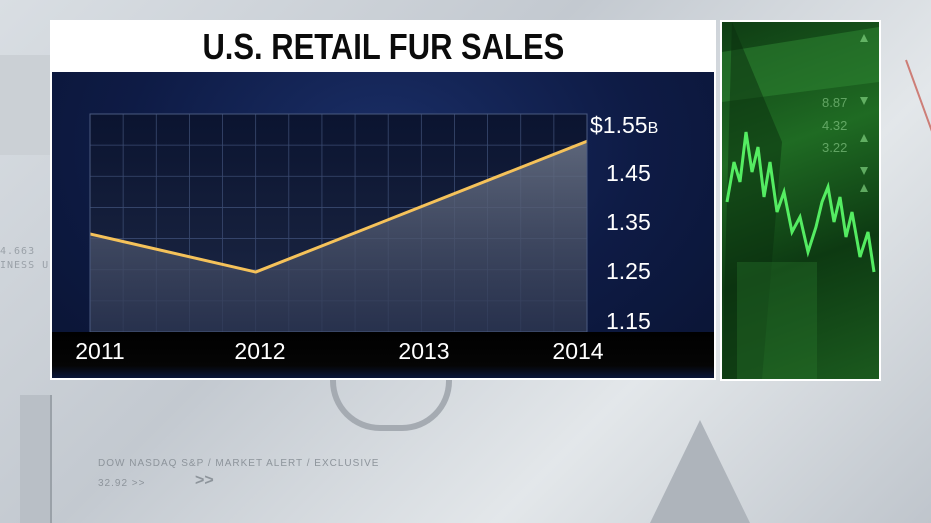 The width and height of the screenshot is (931, 523). What do you see at coordinates (204, 480) in the screenshot?
I see `double-chevron-icon: >>` at bounding box center [204, 480].